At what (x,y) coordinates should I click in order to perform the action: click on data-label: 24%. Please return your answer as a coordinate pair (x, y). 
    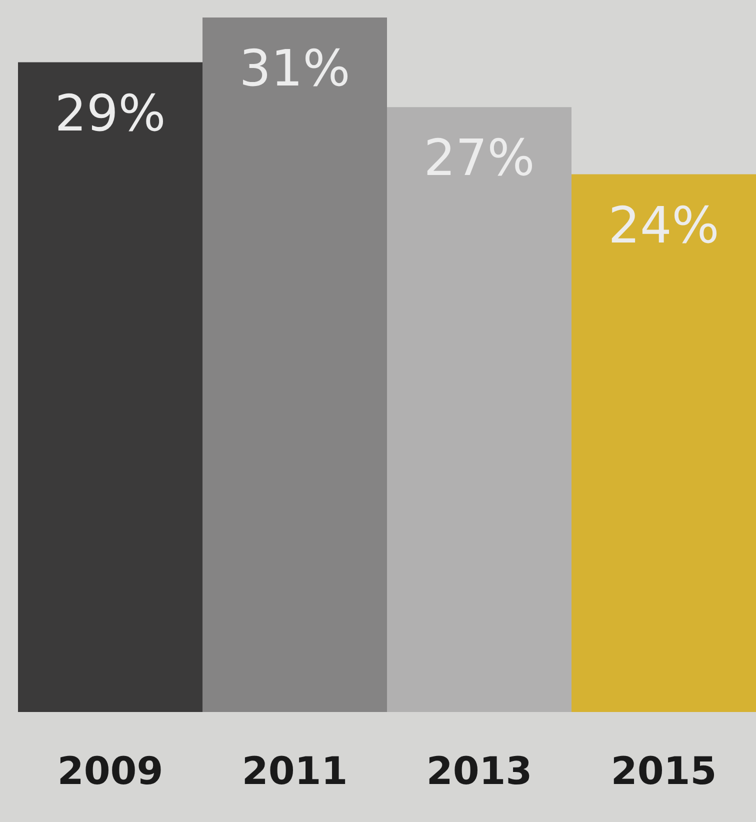
    Looking at the image, I should click on (664, 225).